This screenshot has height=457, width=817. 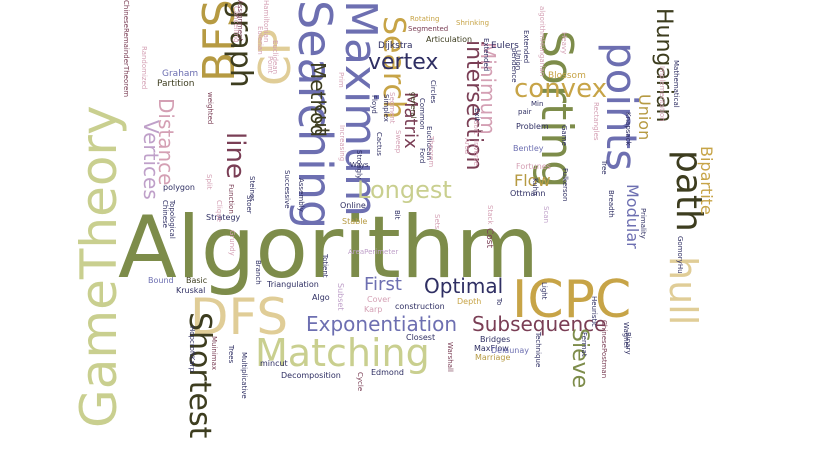 What do you see at coordinates (626, 335) in the screenshot?
I see `cloud-word: Wagner` at bounding box center [626, 335].